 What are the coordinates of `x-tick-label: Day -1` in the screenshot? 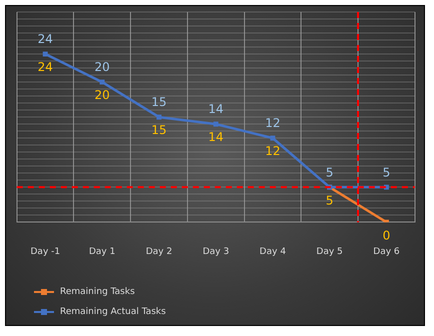 It's located at (45, 251).